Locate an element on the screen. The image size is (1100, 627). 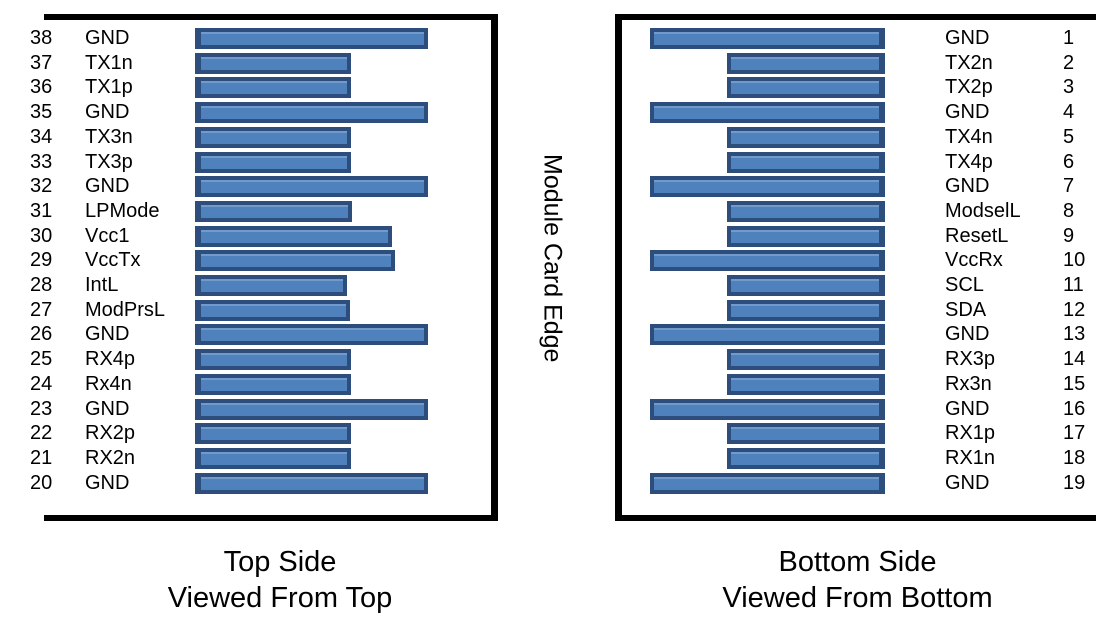
pin-row-22: 22 RX2p is located at coordinates (280, 433).